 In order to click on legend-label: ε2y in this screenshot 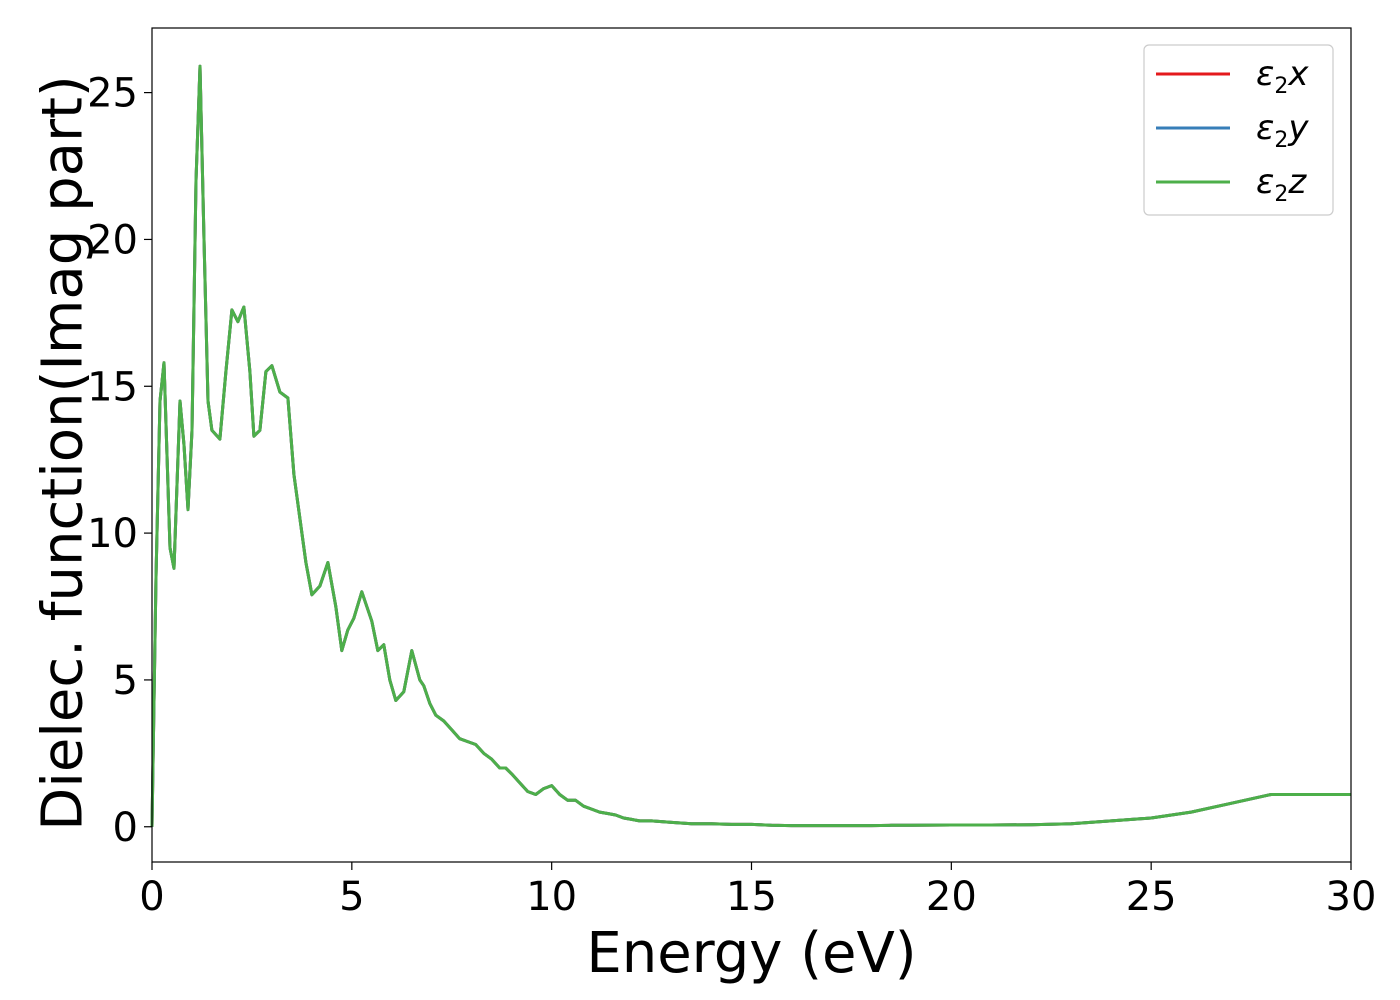, I will do `click(1282, 130)`.